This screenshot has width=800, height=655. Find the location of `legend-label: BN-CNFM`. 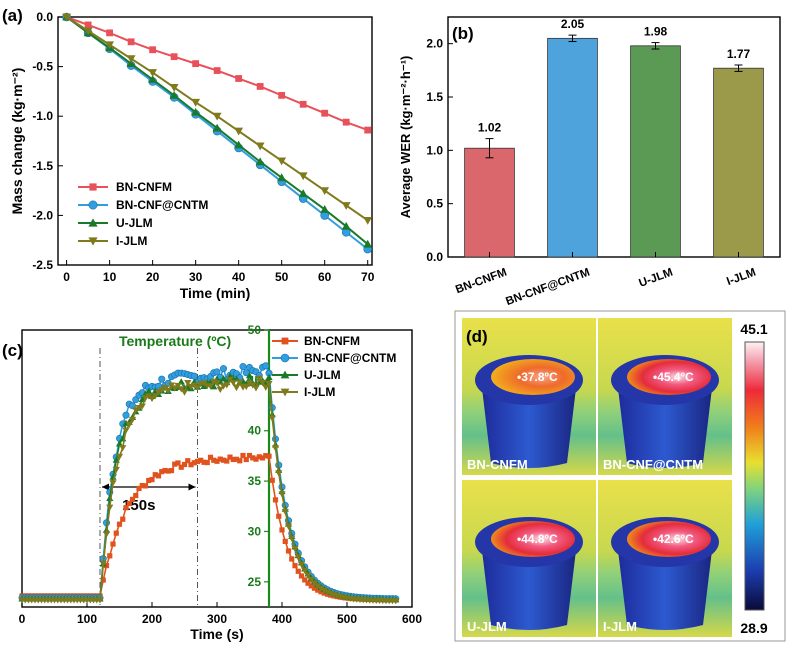

legend-label: BN-CNFM is located at coordinates (144, 187).